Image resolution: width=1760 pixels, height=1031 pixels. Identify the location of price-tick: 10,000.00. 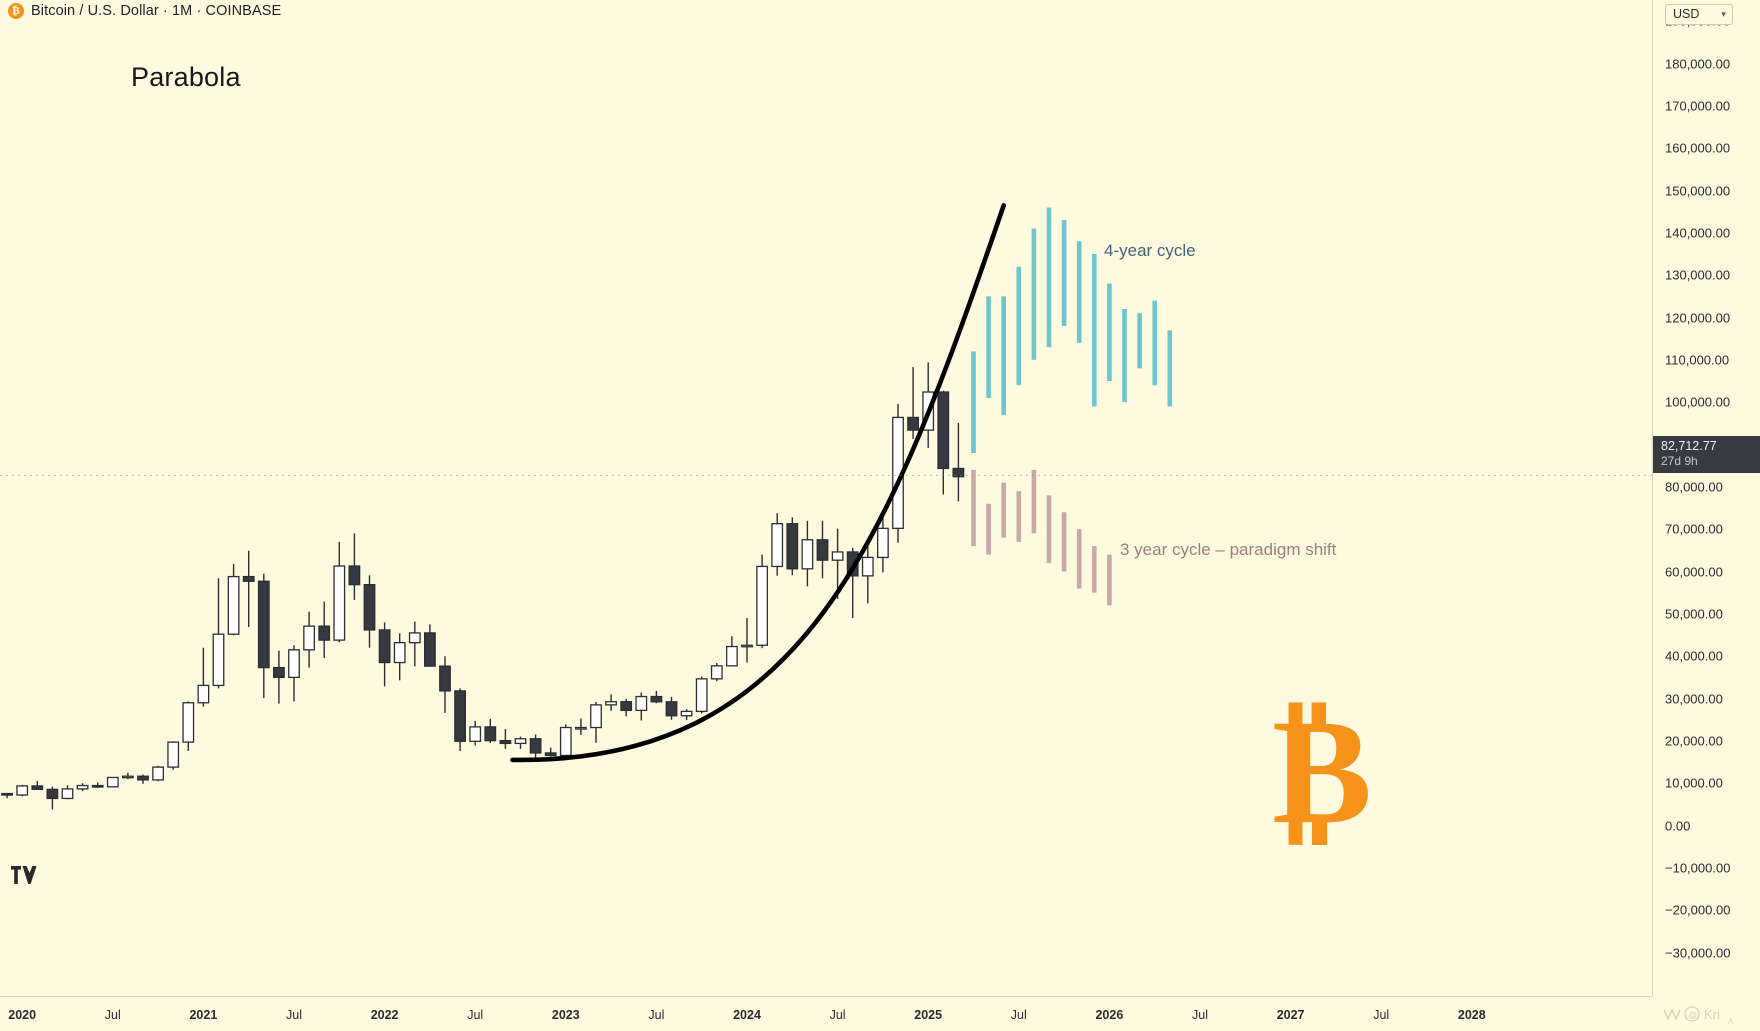
(1694, 783).